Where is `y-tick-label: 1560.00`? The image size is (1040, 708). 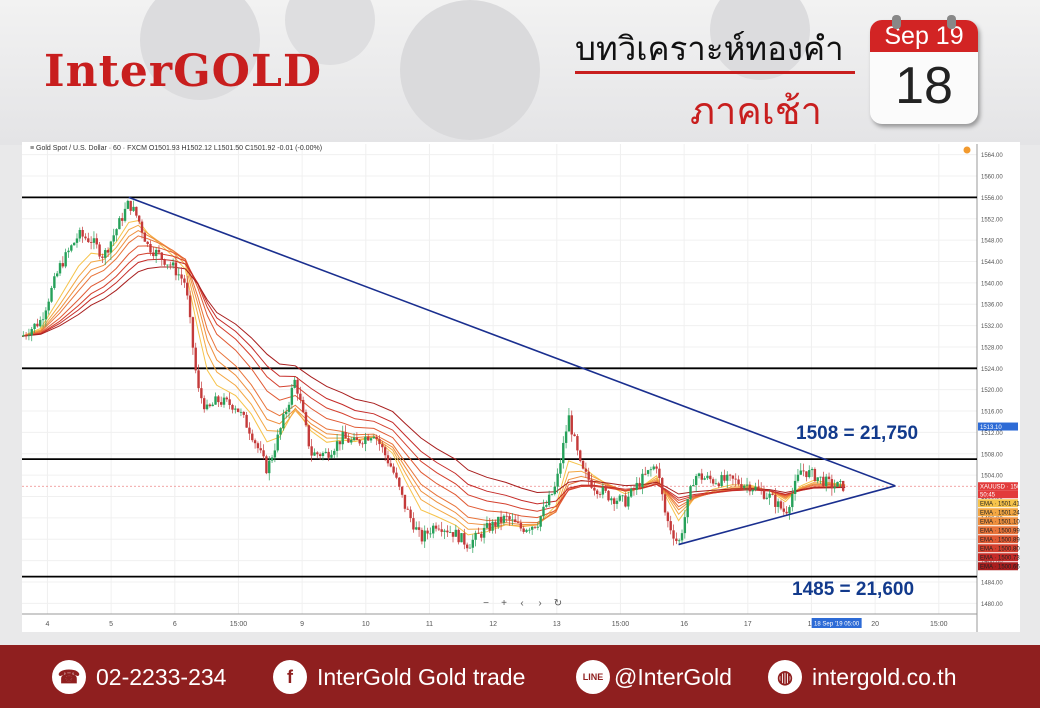 y-tick-label: 1560.00 is located at coordinates (992, 178).